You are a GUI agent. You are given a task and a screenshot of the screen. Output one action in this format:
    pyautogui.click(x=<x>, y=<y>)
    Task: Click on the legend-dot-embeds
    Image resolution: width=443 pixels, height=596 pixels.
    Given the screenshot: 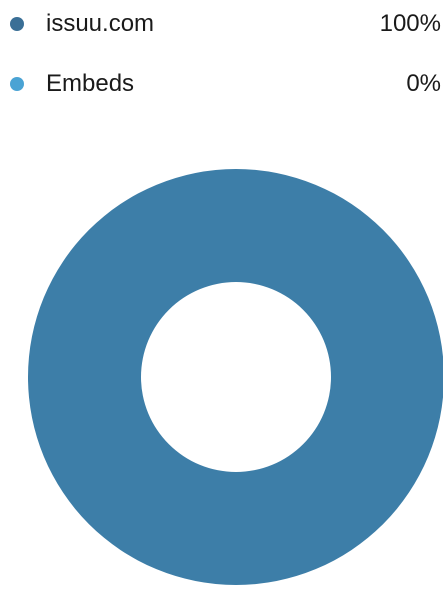 What is the action you would take?
    pyautogui.click(x=17, y=84)
    